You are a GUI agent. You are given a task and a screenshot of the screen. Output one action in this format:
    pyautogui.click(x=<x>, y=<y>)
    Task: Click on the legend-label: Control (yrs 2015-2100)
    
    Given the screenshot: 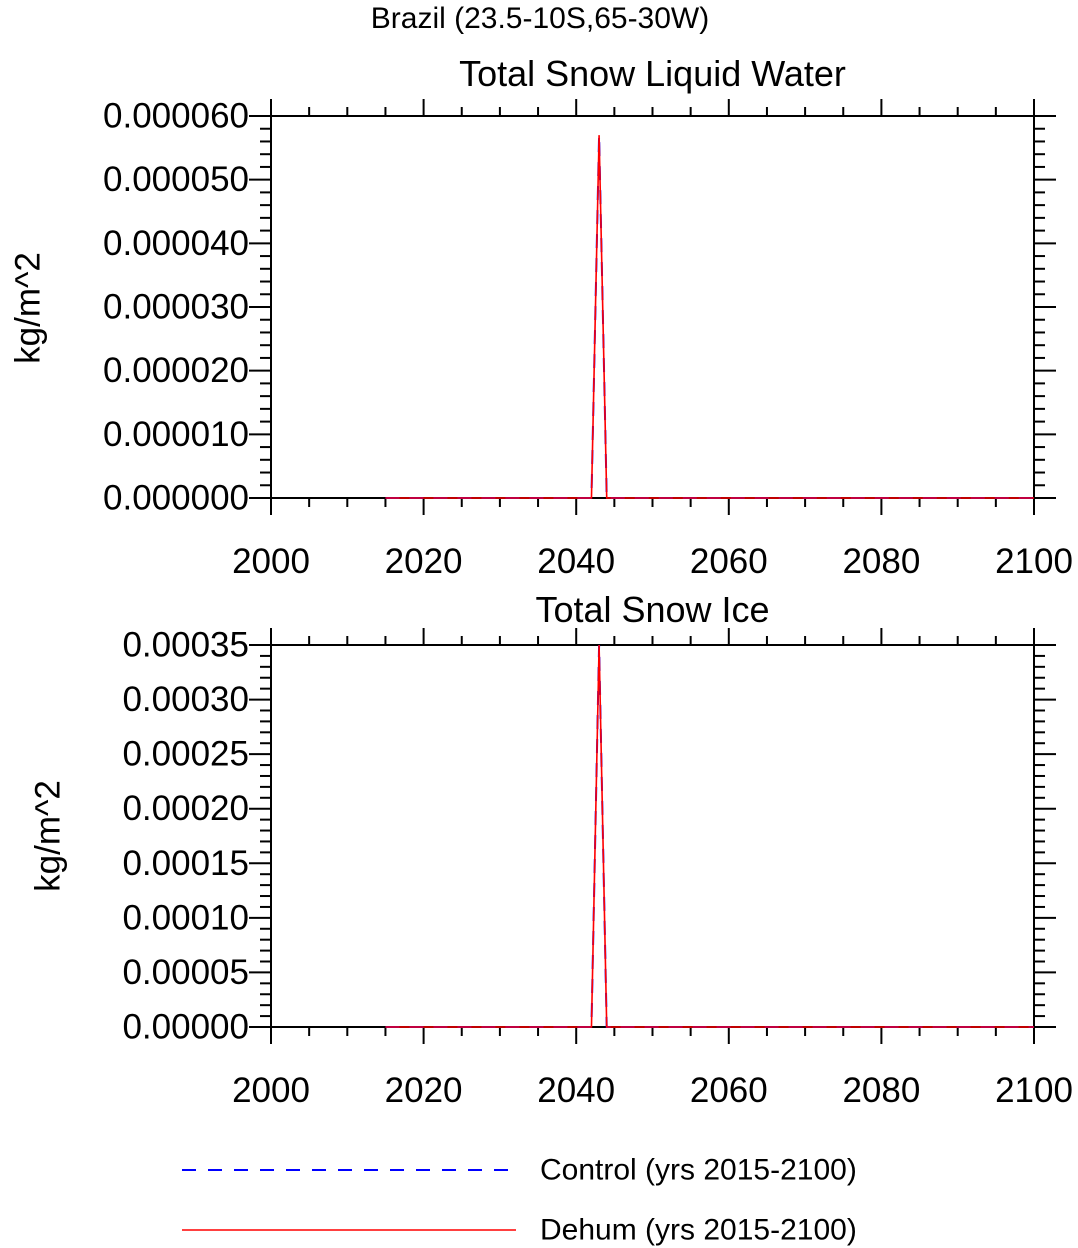 What is the action you would take?
    pyautogui.click(x=698, y=1170)
    